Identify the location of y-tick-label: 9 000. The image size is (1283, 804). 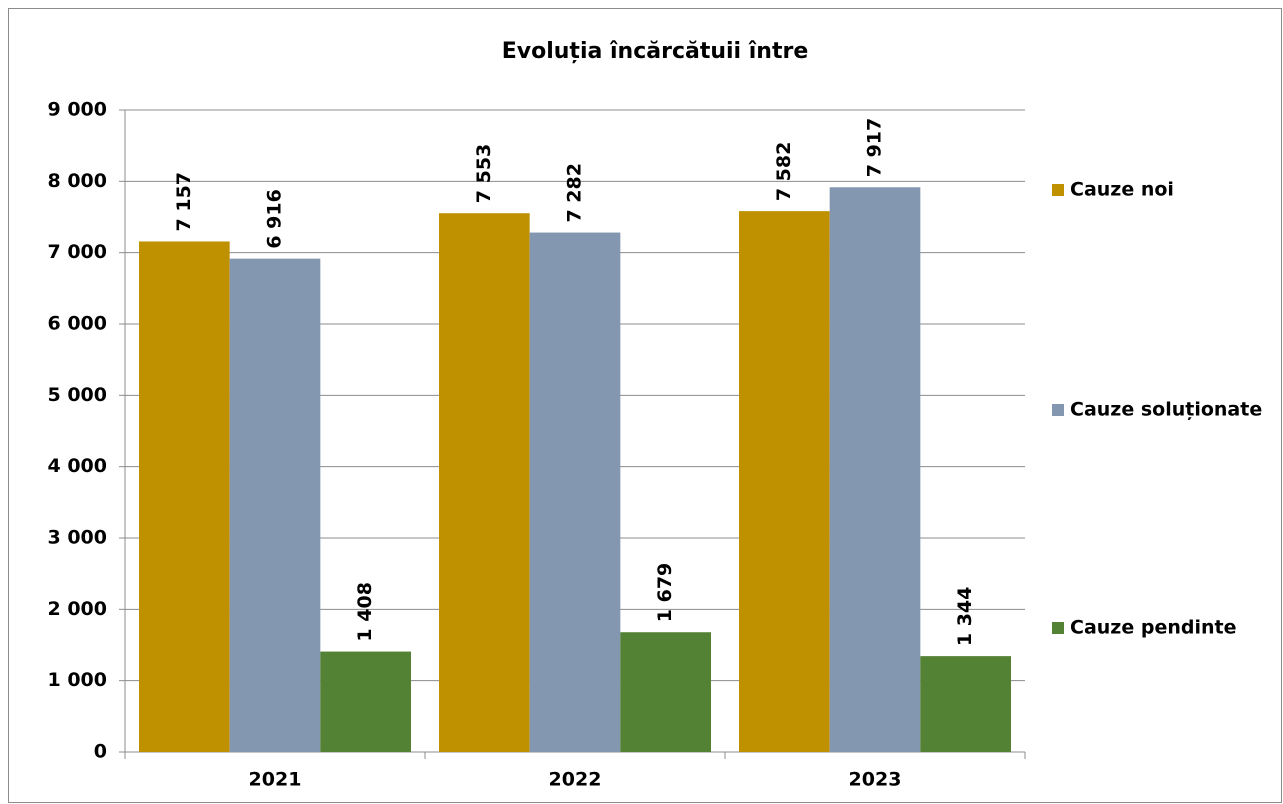
(78, 110).